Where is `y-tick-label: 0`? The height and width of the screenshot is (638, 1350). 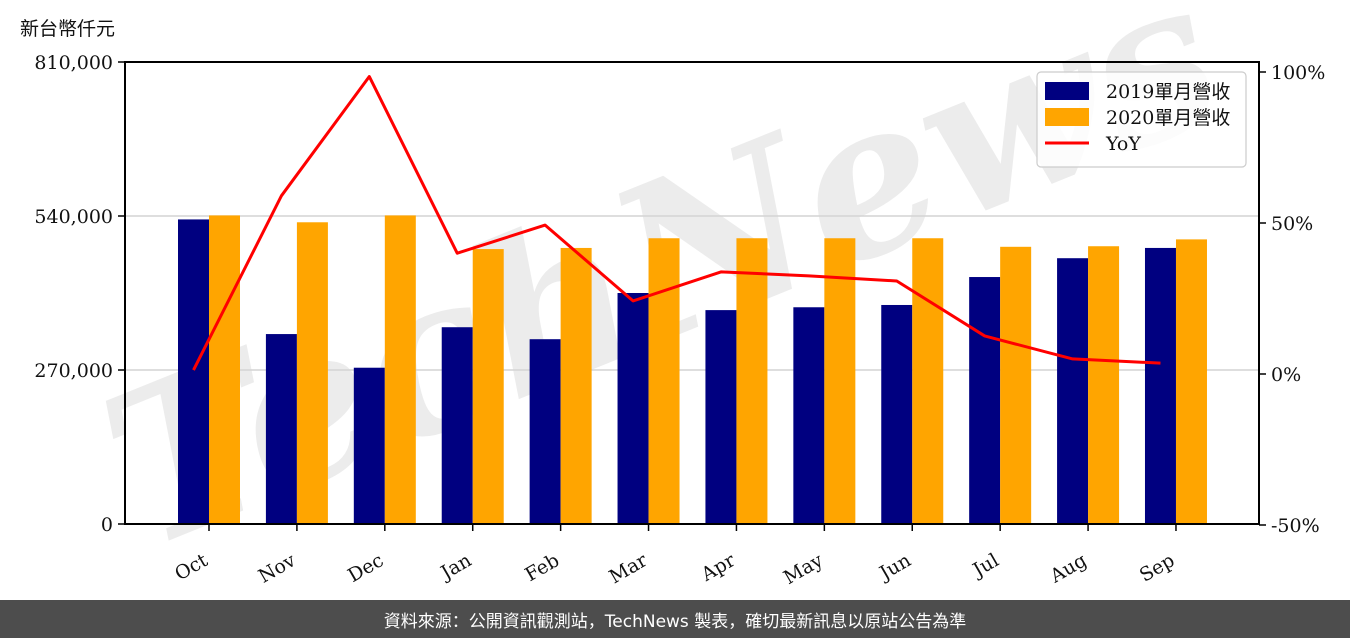
y-tick-label: 0 is located at coordinates (107, 525).